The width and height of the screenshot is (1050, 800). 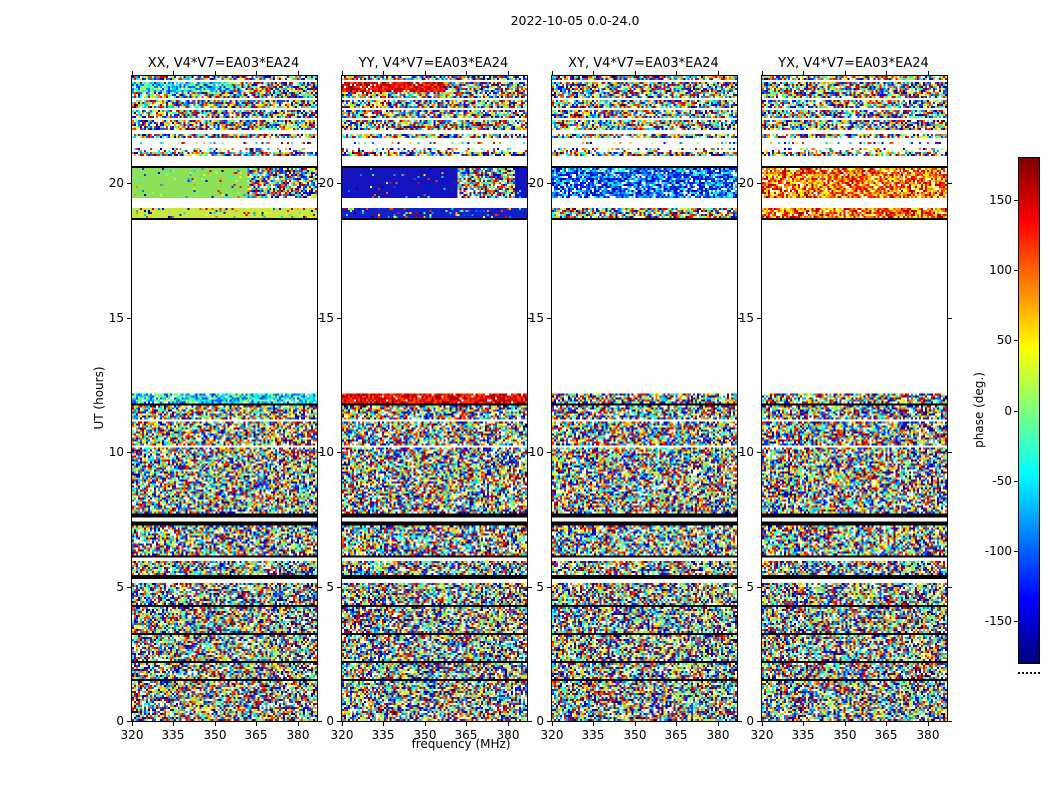 I want to click on colorbar-tick-label: 100, so click(x=1000, y=270).